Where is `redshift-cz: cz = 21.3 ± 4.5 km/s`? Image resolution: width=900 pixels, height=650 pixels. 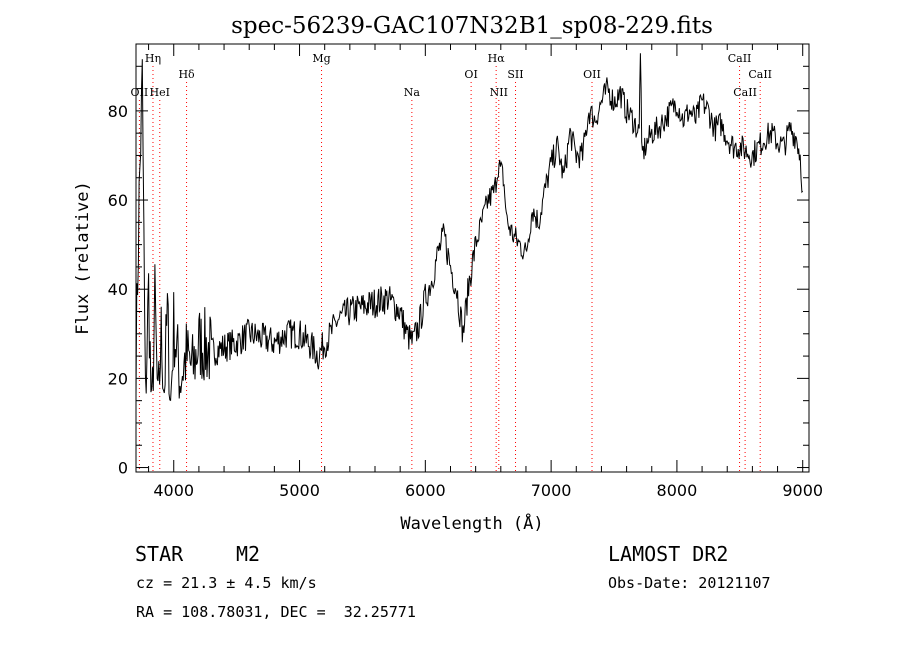
redshift-cz: cz = 21.3 ± 4.5 km/s is located at coordinates (226, 583).